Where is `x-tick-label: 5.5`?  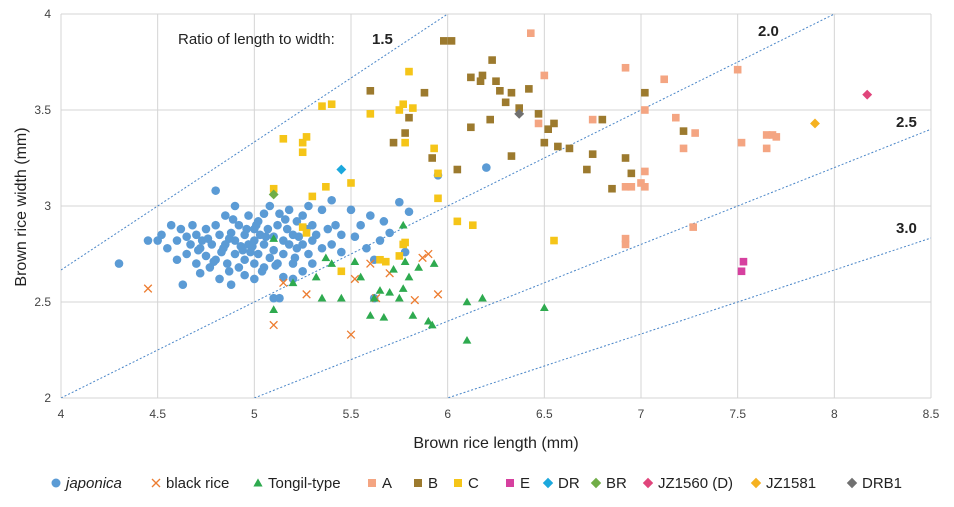
x-tick-label: 5.5 is located at coordinates (351, 414).